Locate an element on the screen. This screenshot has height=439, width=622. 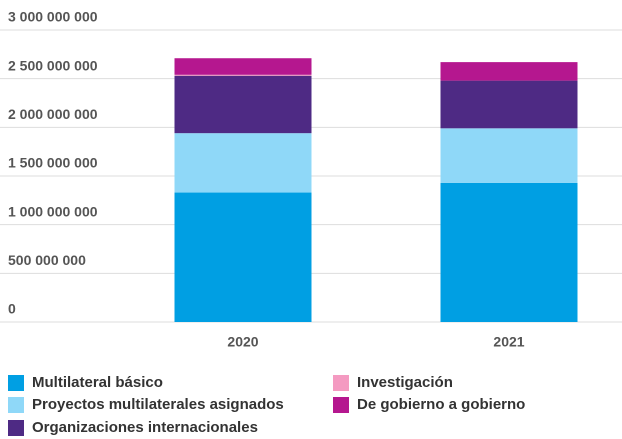
y-tick-label: 1 000 000 000 is located at coordinates (53, 211).